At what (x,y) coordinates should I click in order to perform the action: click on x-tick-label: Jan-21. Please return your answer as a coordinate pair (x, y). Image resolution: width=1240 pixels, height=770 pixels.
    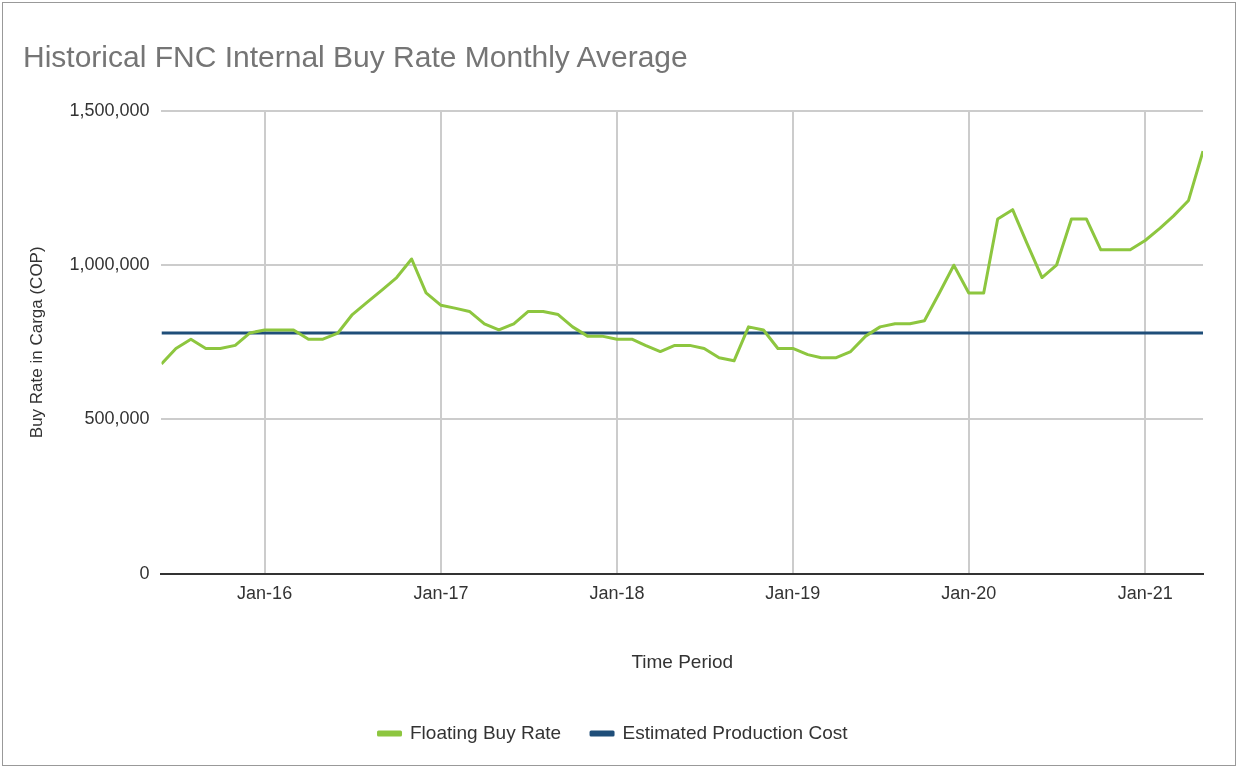
    Looking at the image, I should click on (1145, 593).